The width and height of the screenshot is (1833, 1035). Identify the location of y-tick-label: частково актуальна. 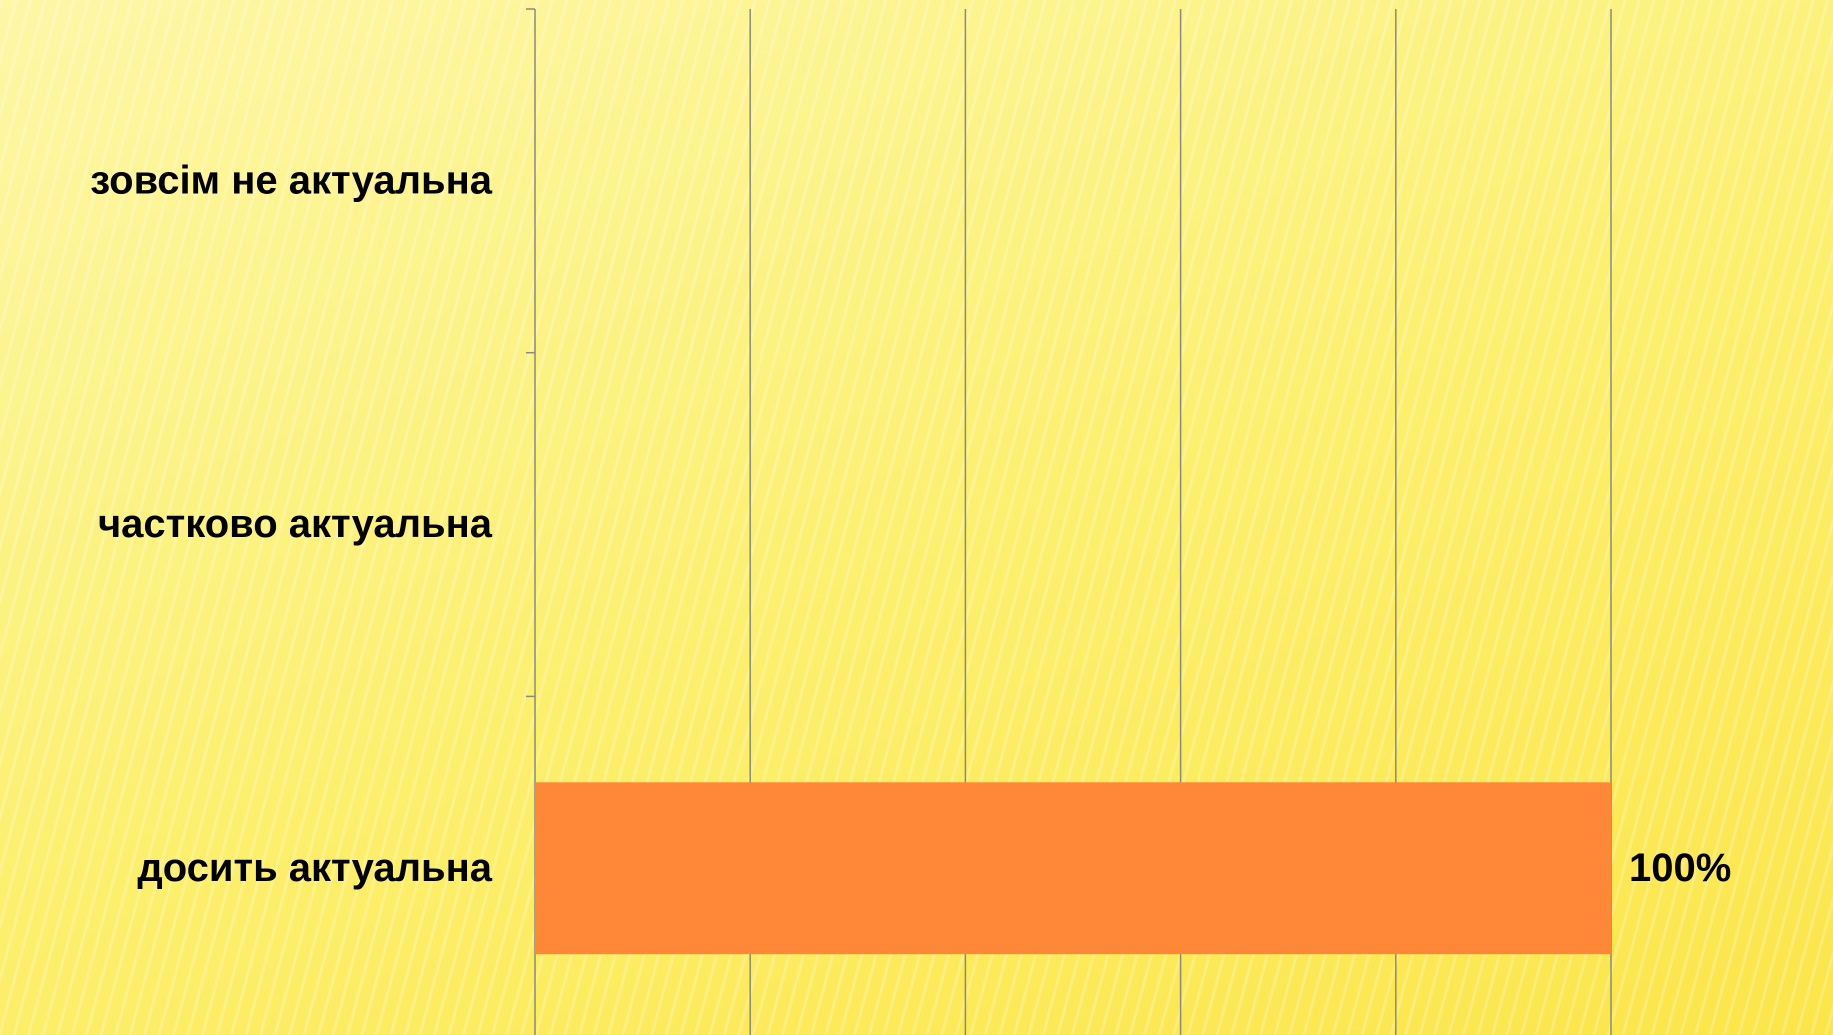
(295, 524).